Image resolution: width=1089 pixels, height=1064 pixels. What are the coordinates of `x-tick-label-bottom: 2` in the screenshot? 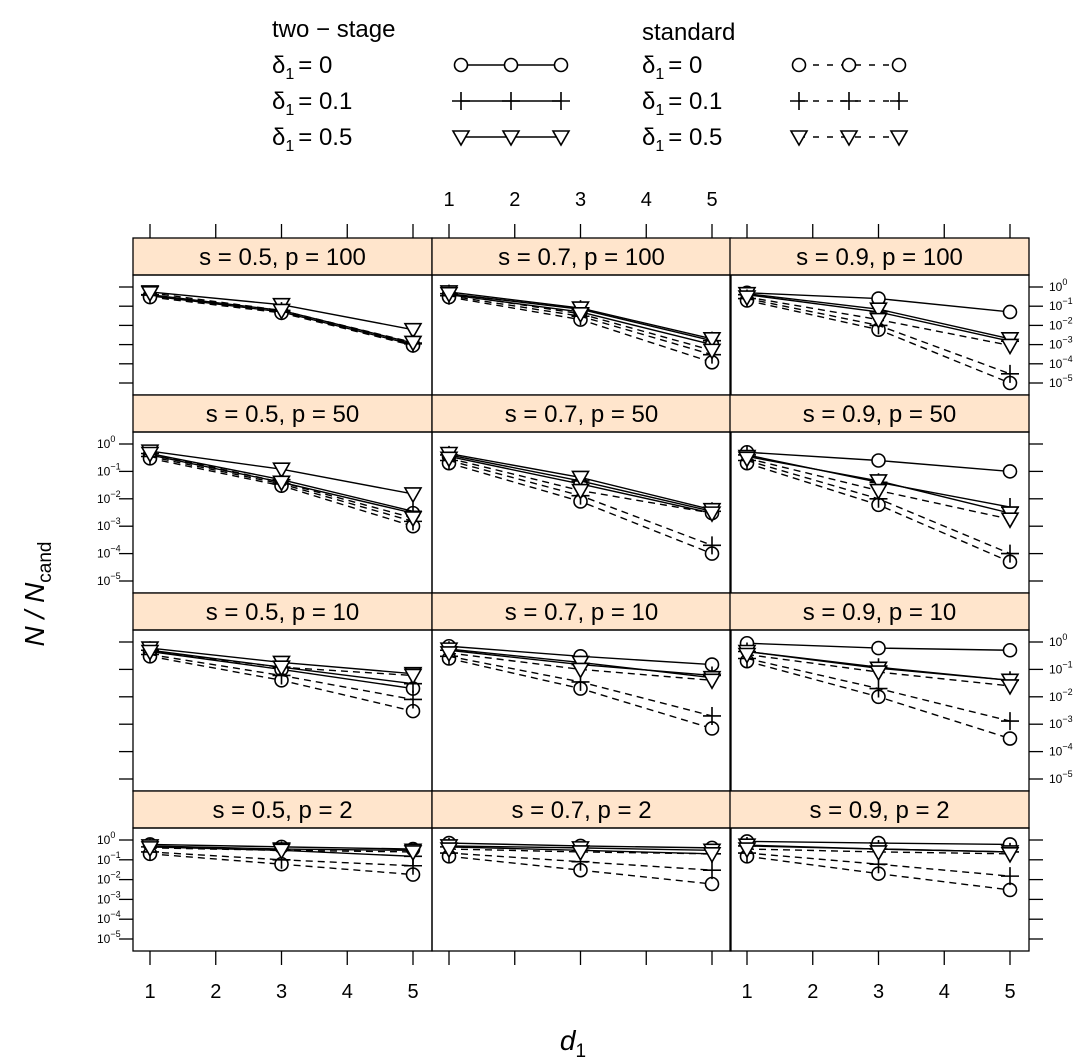 It's located at (812, 992).